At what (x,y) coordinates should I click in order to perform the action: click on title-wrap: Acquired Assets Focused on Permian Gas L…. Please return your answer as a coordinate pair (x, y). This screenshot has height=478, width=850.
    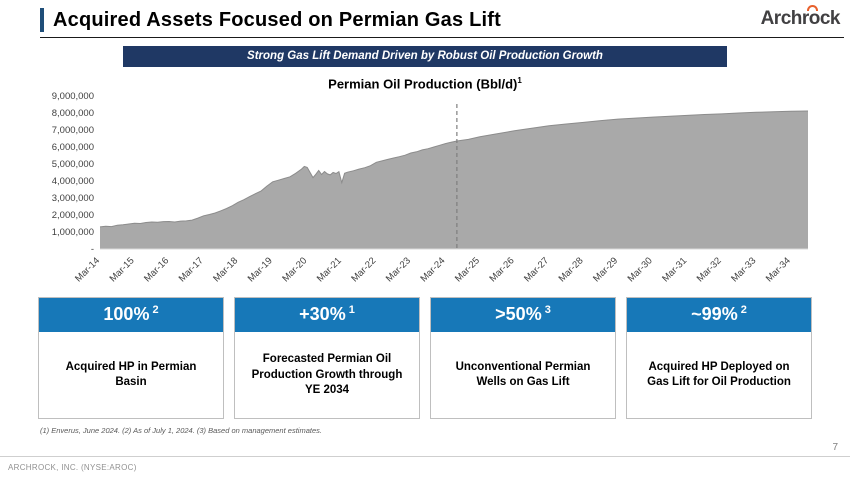
    Looking at the image, I should click on (270, 20).